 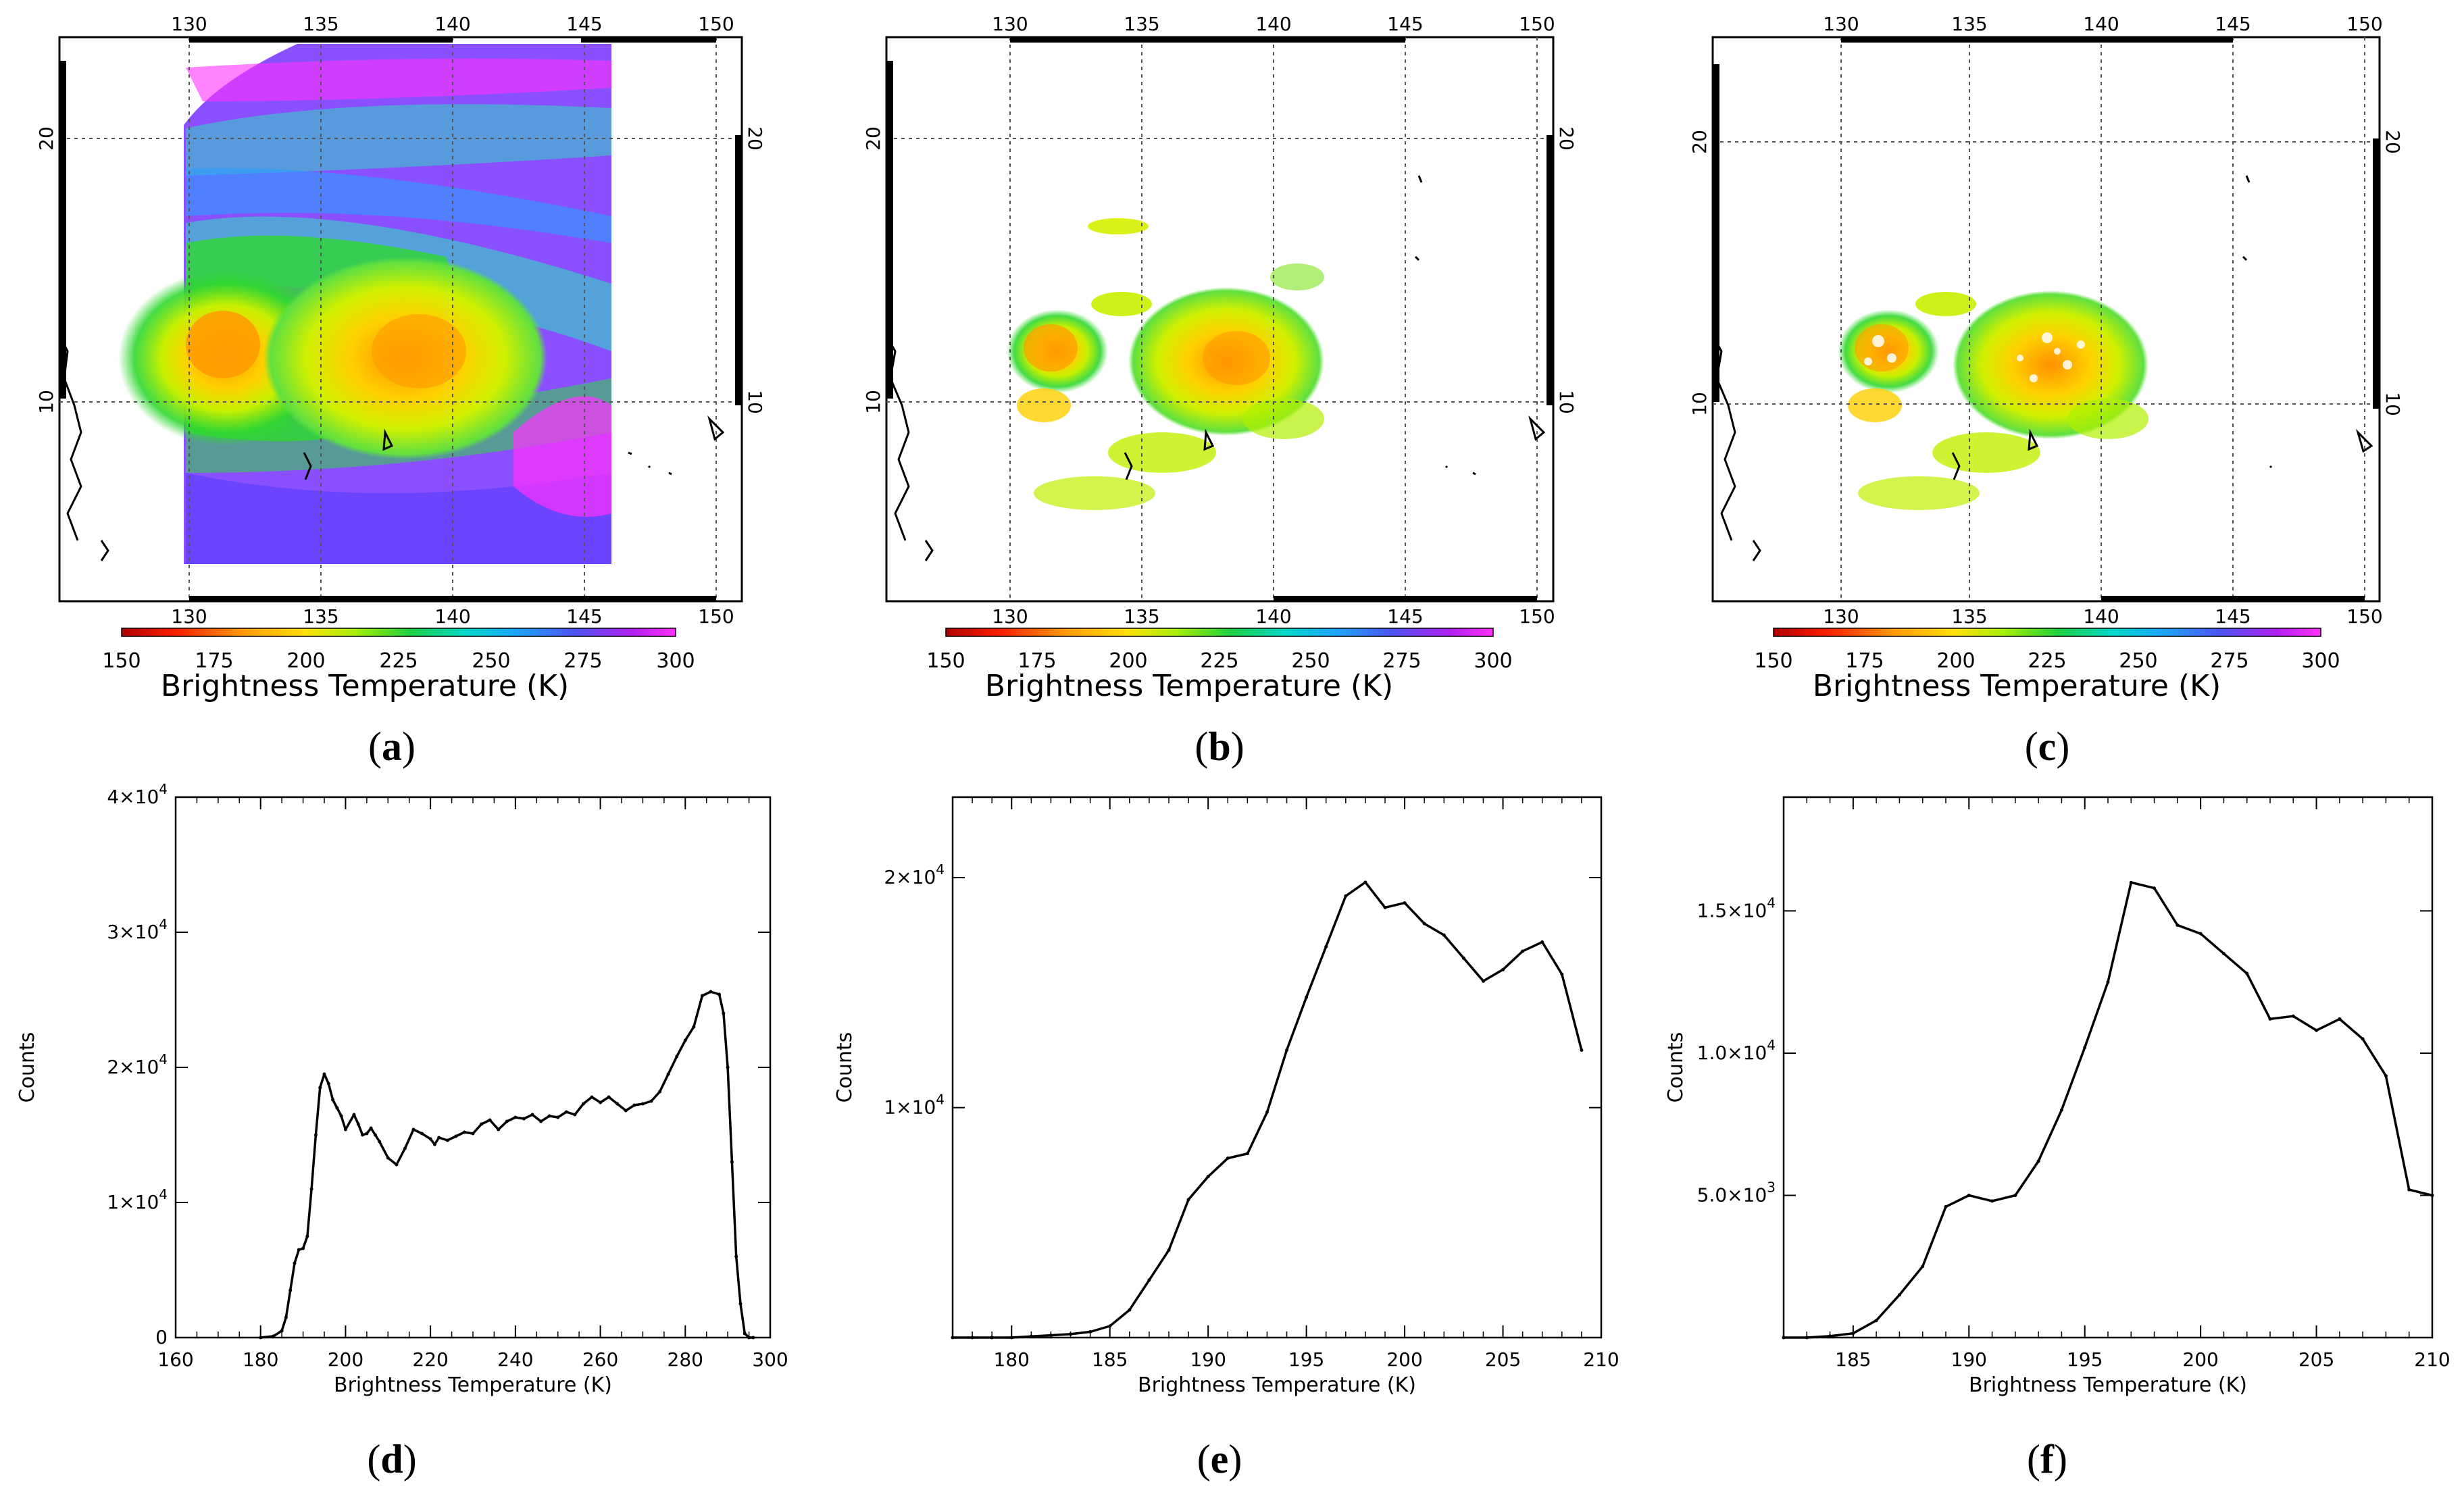 What do you see at coordinates (175, 1360) in the screenshot?
I see `x-tick-label: 160` at bounding box center [175, 1360].